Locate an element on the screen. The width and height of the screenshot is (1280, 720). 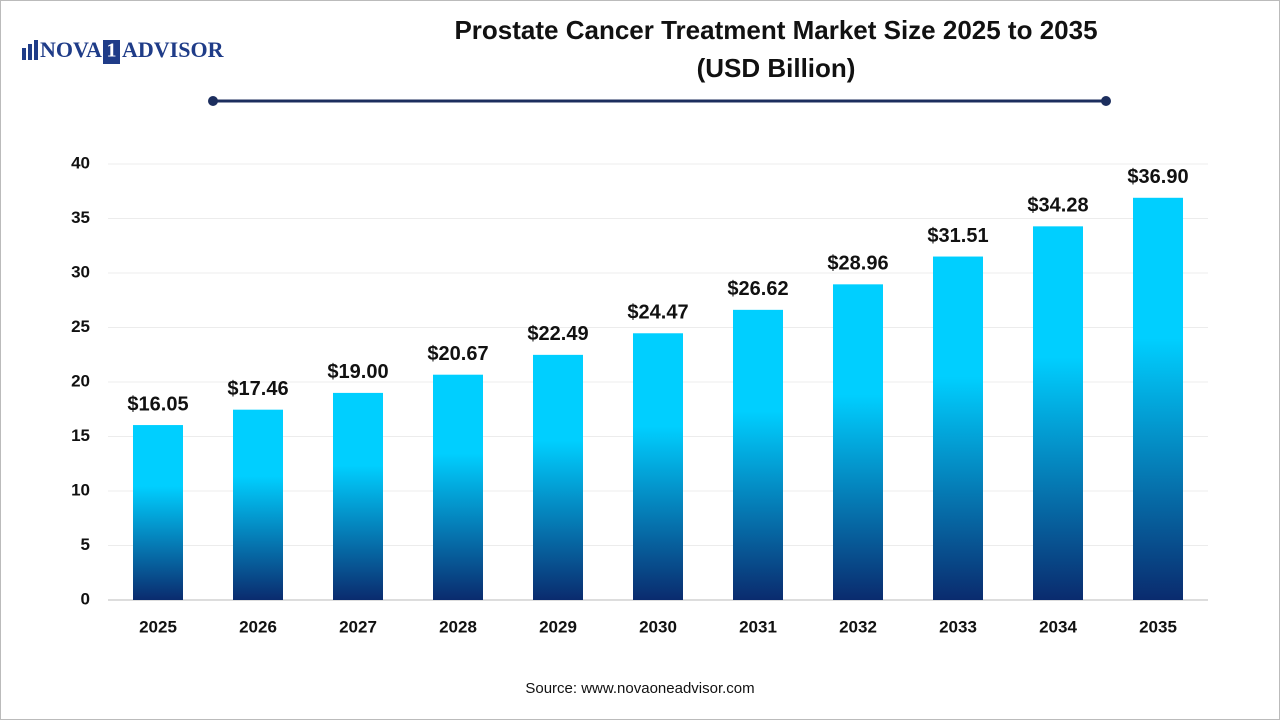
chart-subtitle: (USD Billion) is located at coordinates (776, 68).